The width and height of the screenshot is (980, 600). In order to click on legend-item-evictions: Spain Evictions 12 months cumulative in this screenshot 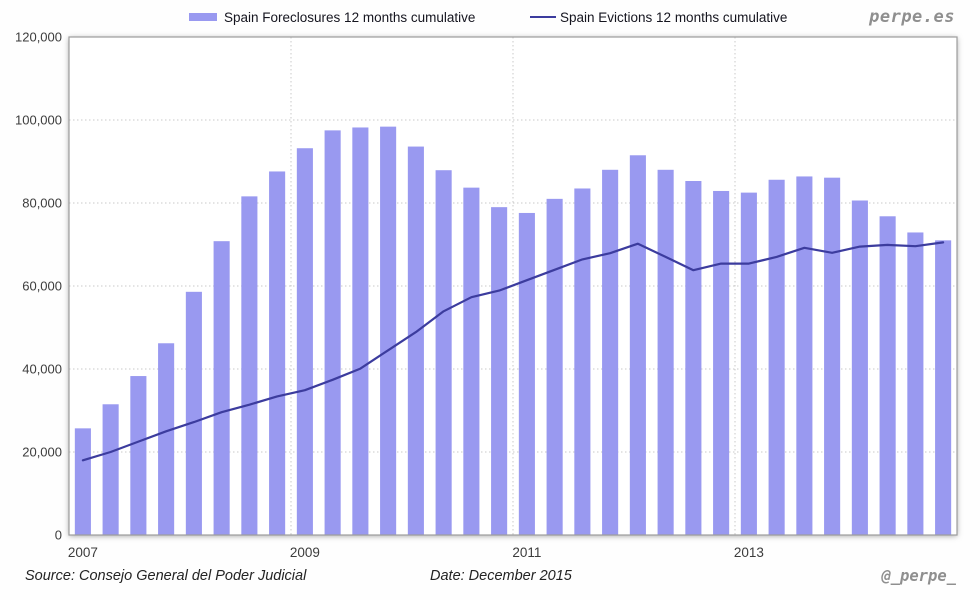, I will do `click(658, 17)`.